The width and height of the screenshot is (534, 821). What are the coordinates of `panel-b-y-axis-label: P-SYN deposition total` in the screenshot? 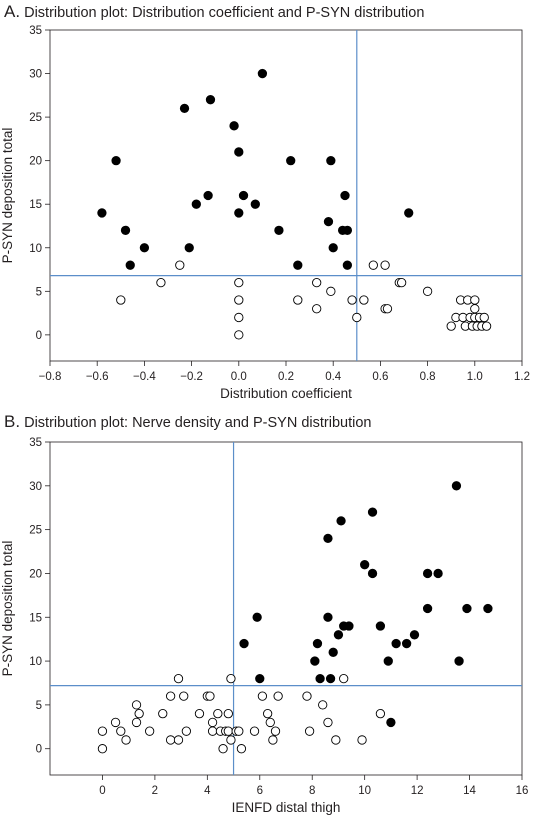 It's located at (7, 609).